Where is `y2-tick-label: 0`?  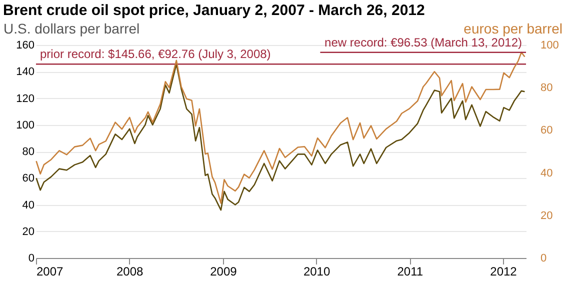
y2-tick-label: 0 is located at coordinates (543, 258).